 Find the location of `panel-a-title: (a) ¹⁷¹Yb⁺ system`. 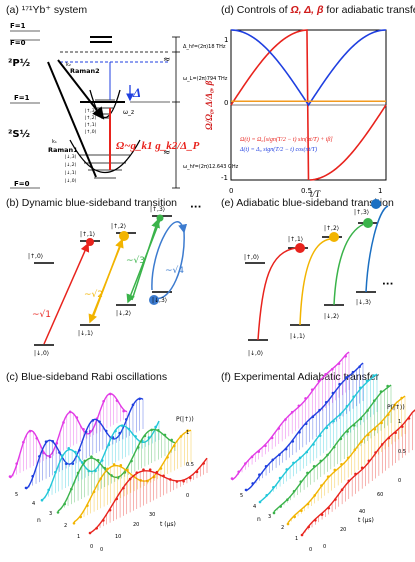

panel-a-title: (a) ¹⁷¹Yb⁺ system is located at coordinates (47, 10).